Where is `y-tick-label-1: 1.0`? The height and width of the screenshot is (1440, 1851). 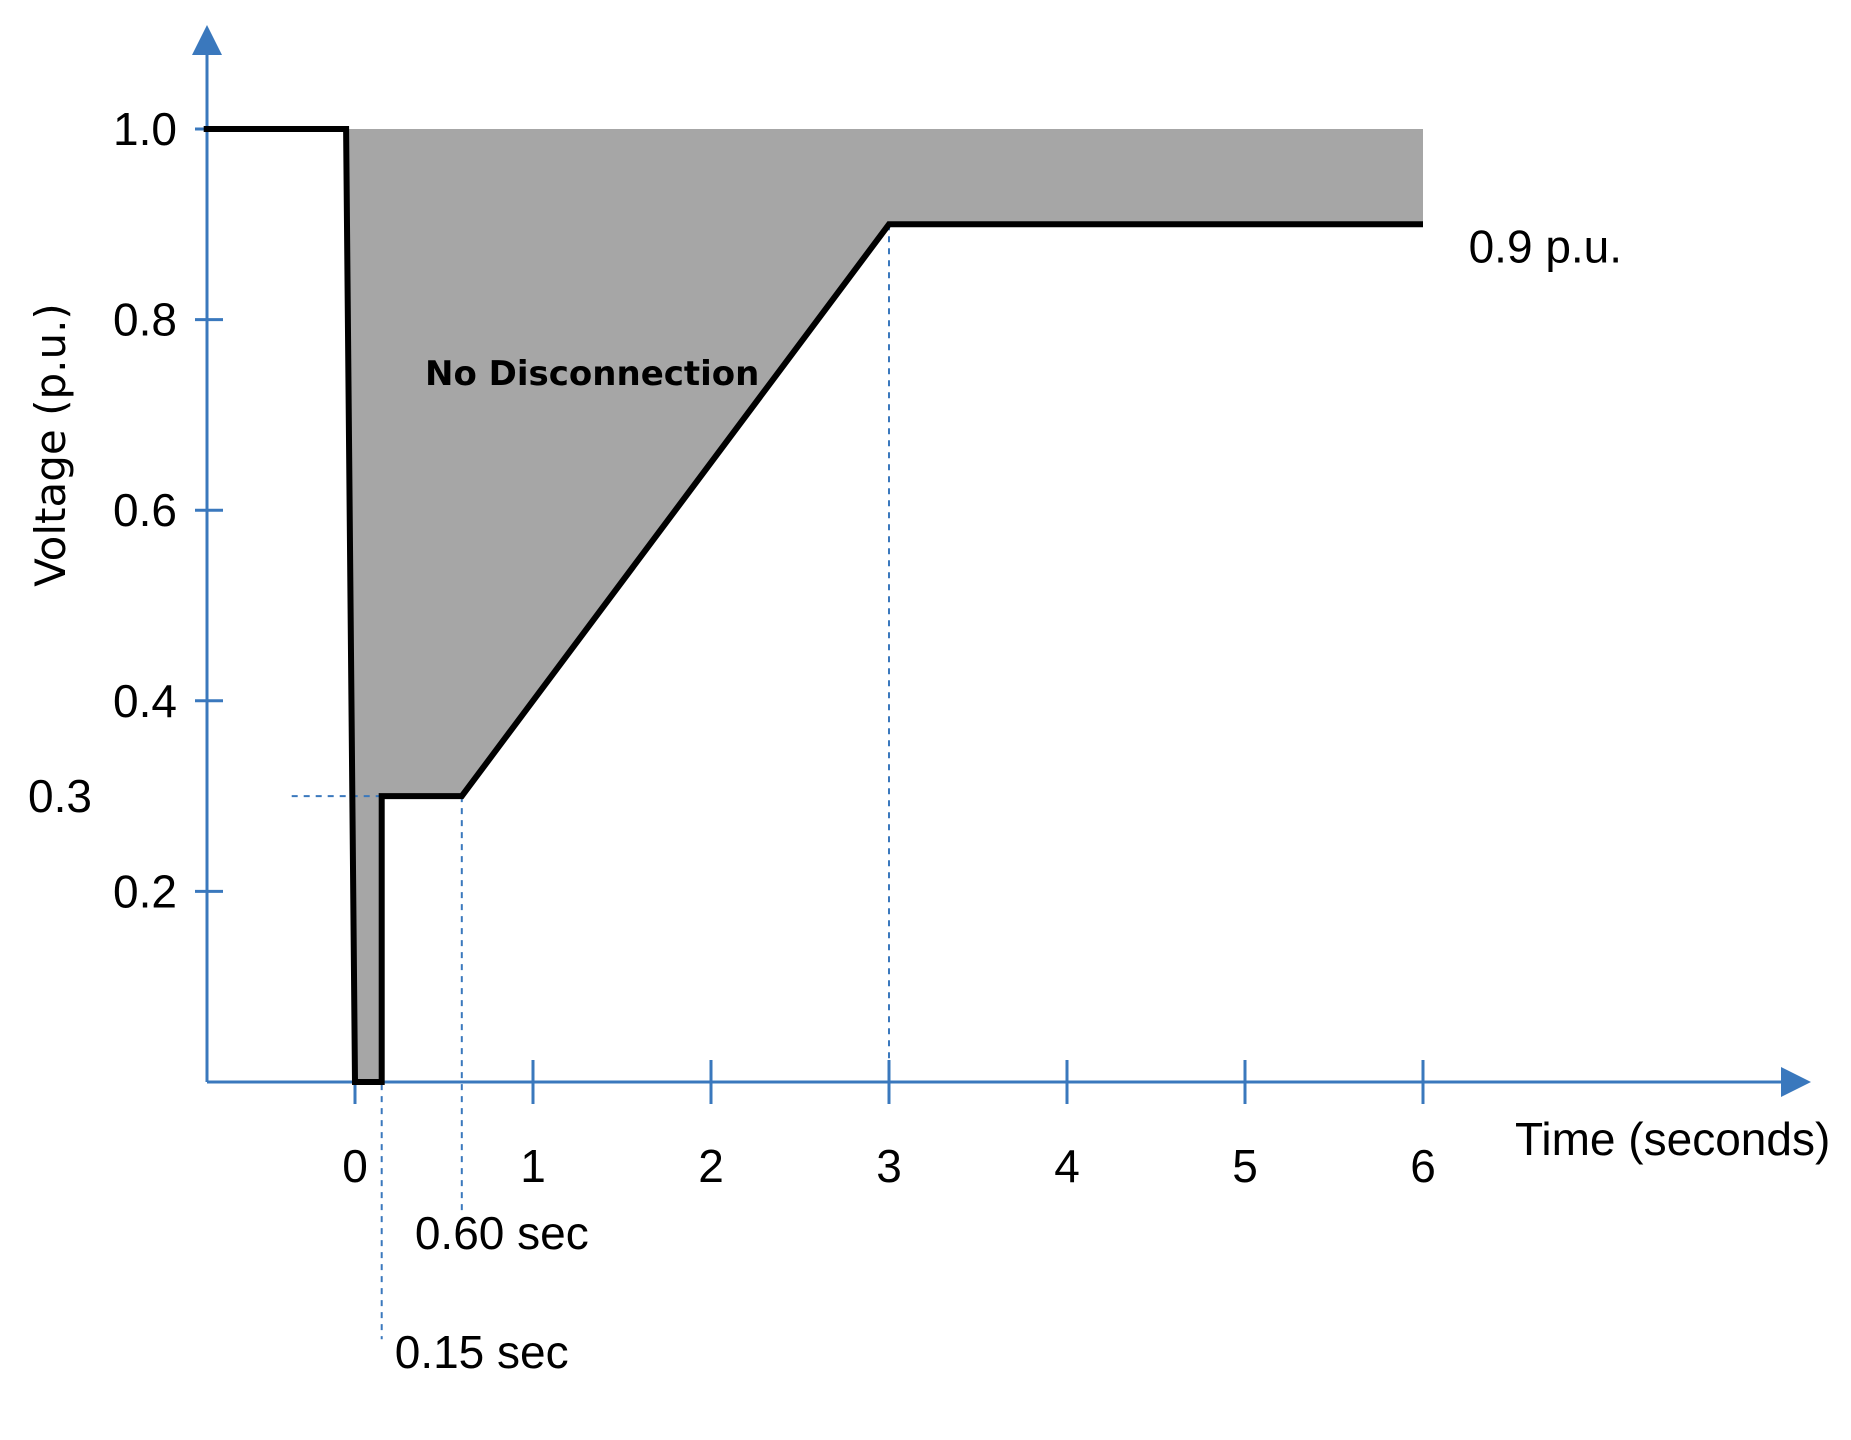 y-tick-label-1: 1.0 is located at coordinates (145, 129).